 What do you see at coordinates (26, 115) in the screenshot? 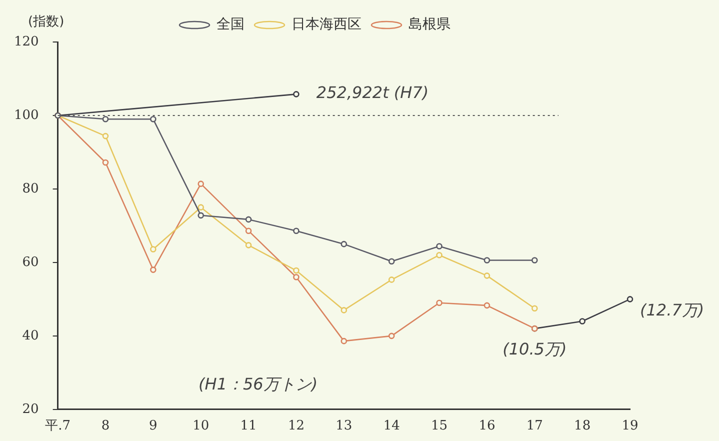
I see `y-tick-label: 100` at bounding box center [26, 115].